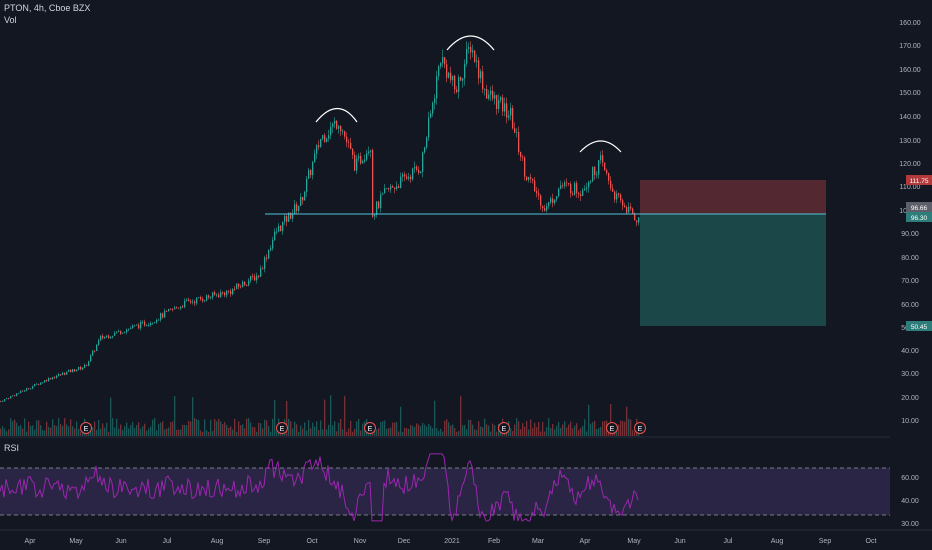 Image resolution: width=932 pixels, height=550 pixels. Describe the element at coordinates (452, 541) in the screenshot. I see `time-tick: 2021` at that location.